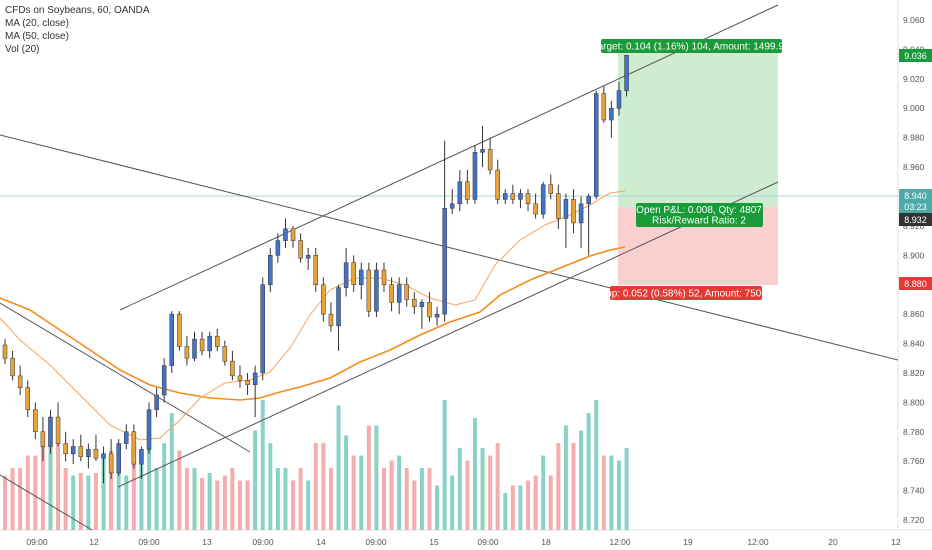 The width and height of the screenshot is (932, 550). What do you see at coordinates (37, 36) in the screenshot?
I see `legend-ma50: MA (50, close)` at bounding box center [37, 36].